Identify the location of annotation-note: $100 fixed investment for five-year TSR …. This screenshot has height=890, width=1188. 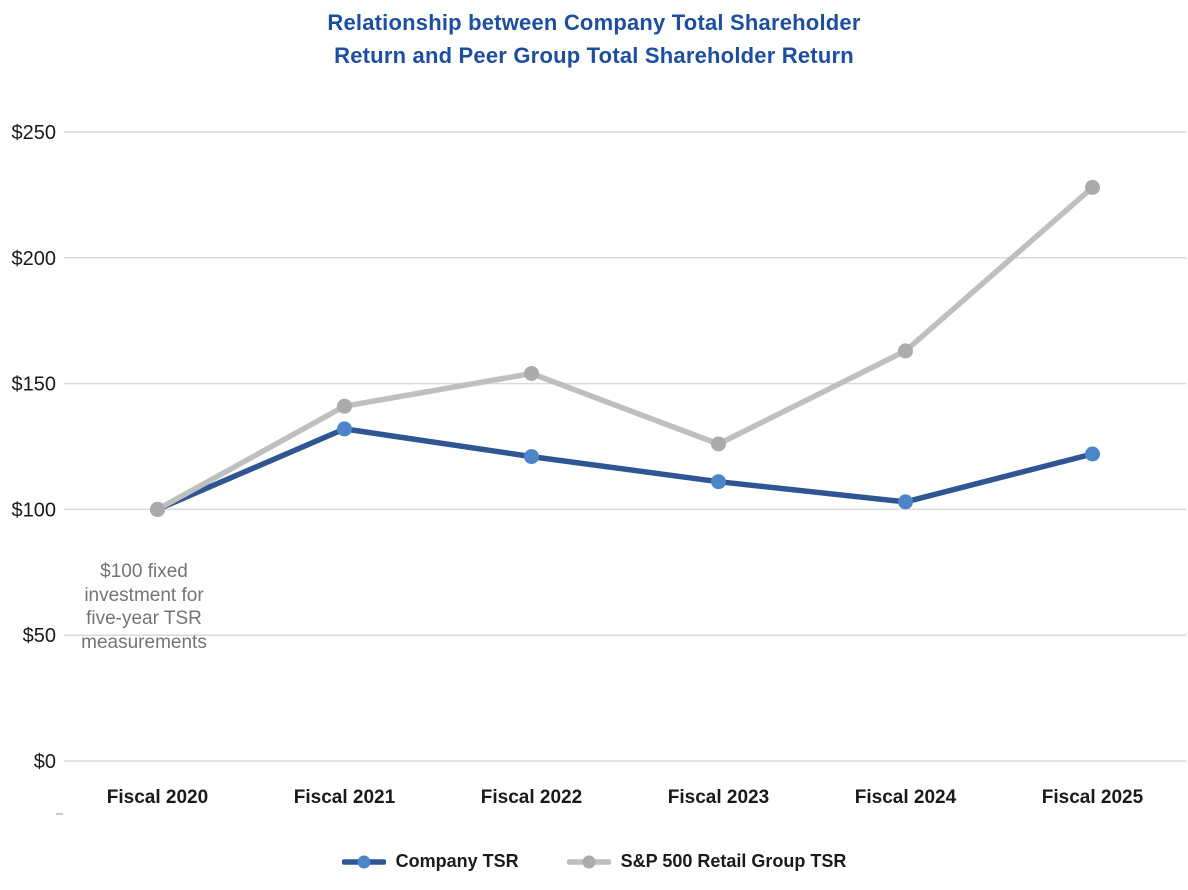
(144, 607).